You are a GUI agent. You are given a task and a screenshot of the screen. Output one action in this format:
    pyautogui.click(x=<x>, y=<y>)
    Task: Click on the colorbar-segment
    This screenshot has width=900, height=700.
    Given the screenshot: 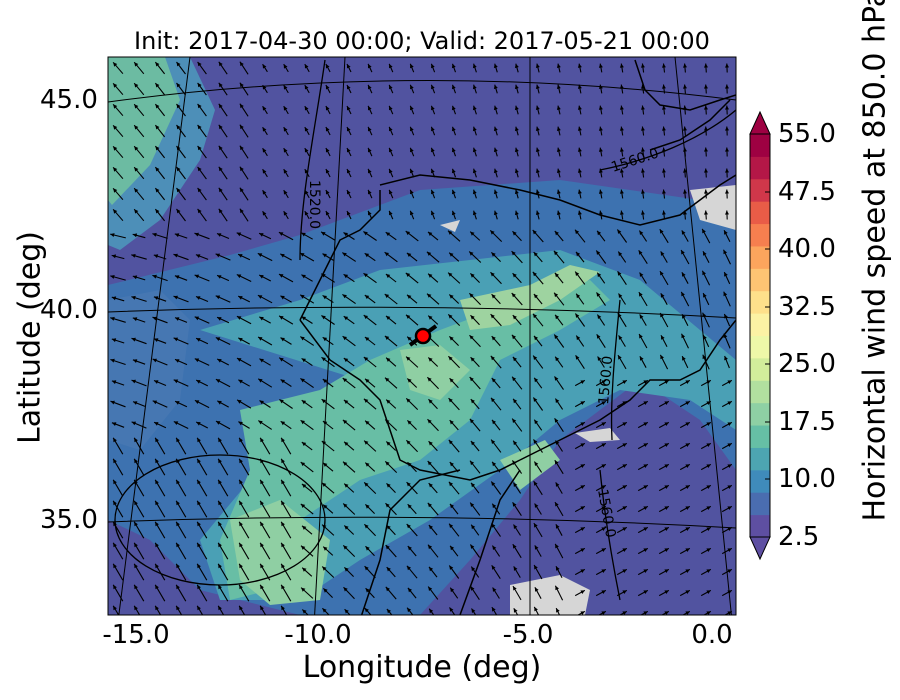 What is the action you would take?
    pyautogui.click(x=760, y=213)
    